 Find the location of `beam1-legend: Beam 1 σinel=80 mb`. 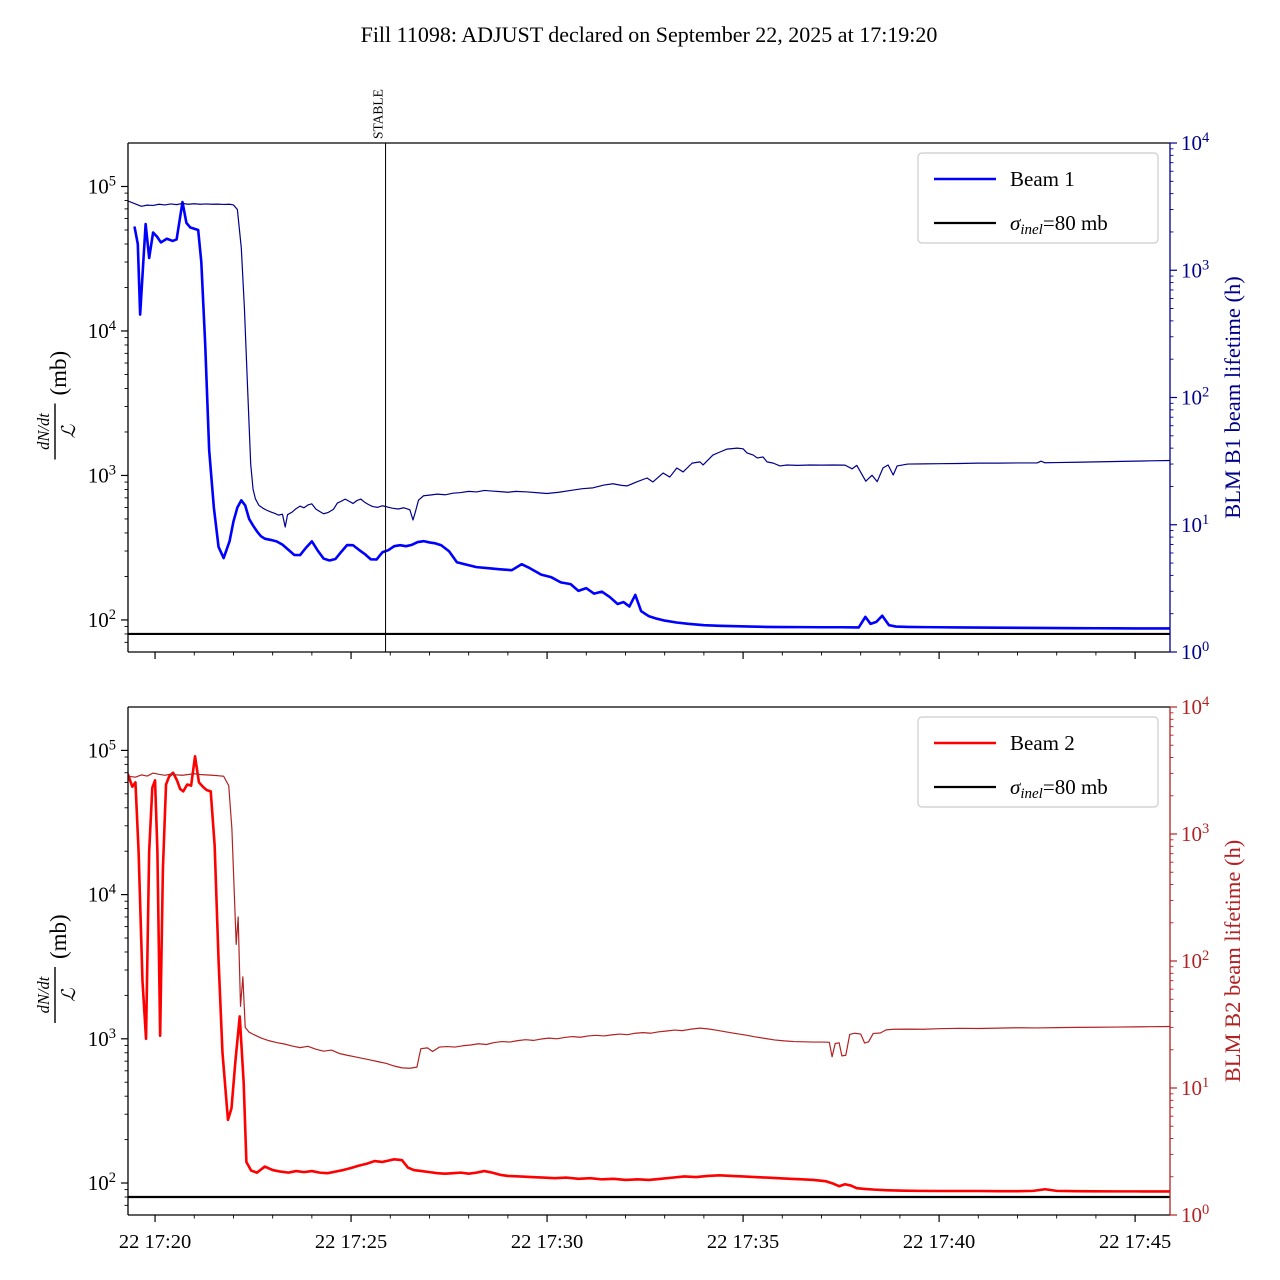

beam1-legend: Beam 1 σinel=80 mb is located at coordinates (1038, 198).